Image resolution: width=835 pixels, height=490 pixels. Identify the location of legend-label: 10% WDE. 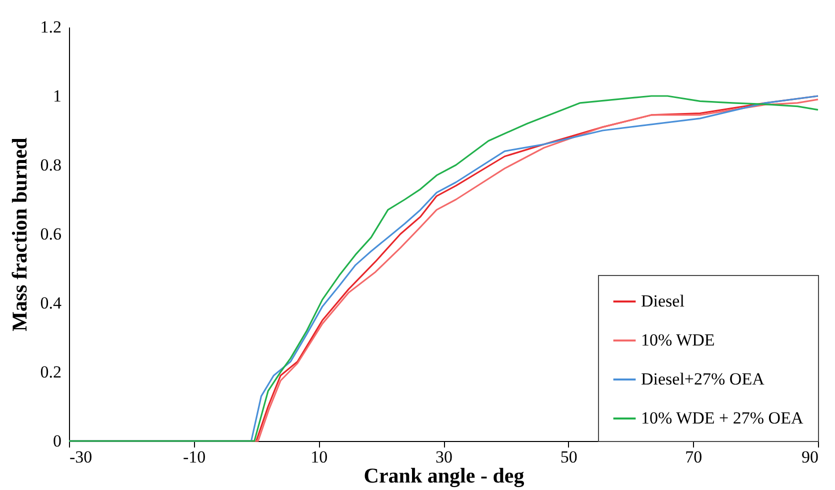
(678, 340).